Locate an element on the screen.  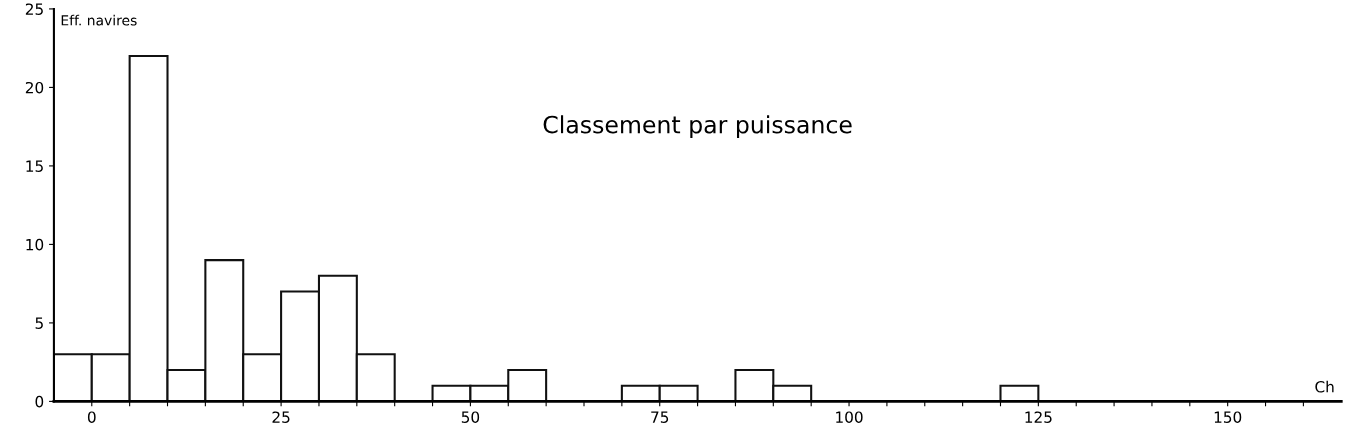
x-tick-label: 150 is located at coordinates (1228, 417).